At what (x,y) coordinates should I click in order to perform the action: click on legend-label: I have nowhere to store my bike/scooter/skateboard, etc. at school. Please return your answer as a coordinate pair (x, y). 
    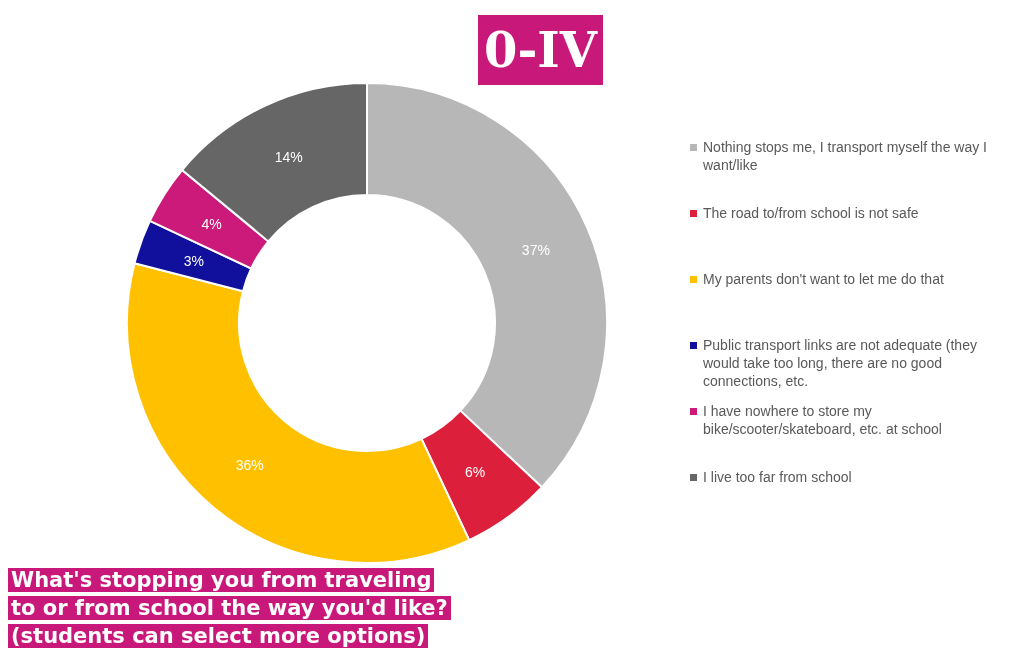
    Looking at the image, I should click on (823, 420).